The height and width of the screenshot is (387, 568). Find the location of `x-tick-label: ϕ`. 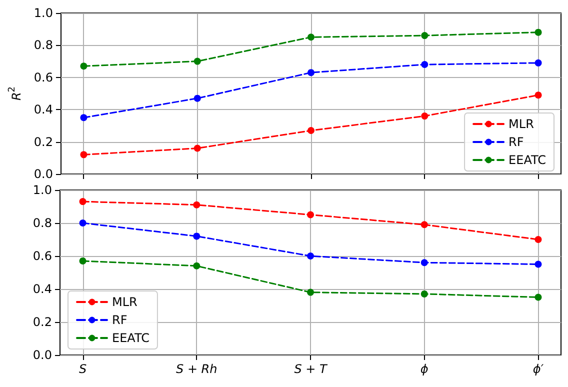

x-tick-label: ϕ is located at coordinates (424, 369).